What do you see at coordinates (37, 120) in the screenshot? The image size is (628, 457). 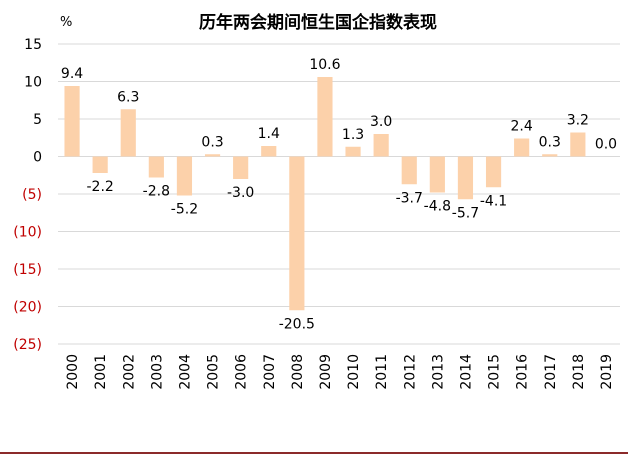 I see `y-tick-label: 5` at bounding box center [37, 120].